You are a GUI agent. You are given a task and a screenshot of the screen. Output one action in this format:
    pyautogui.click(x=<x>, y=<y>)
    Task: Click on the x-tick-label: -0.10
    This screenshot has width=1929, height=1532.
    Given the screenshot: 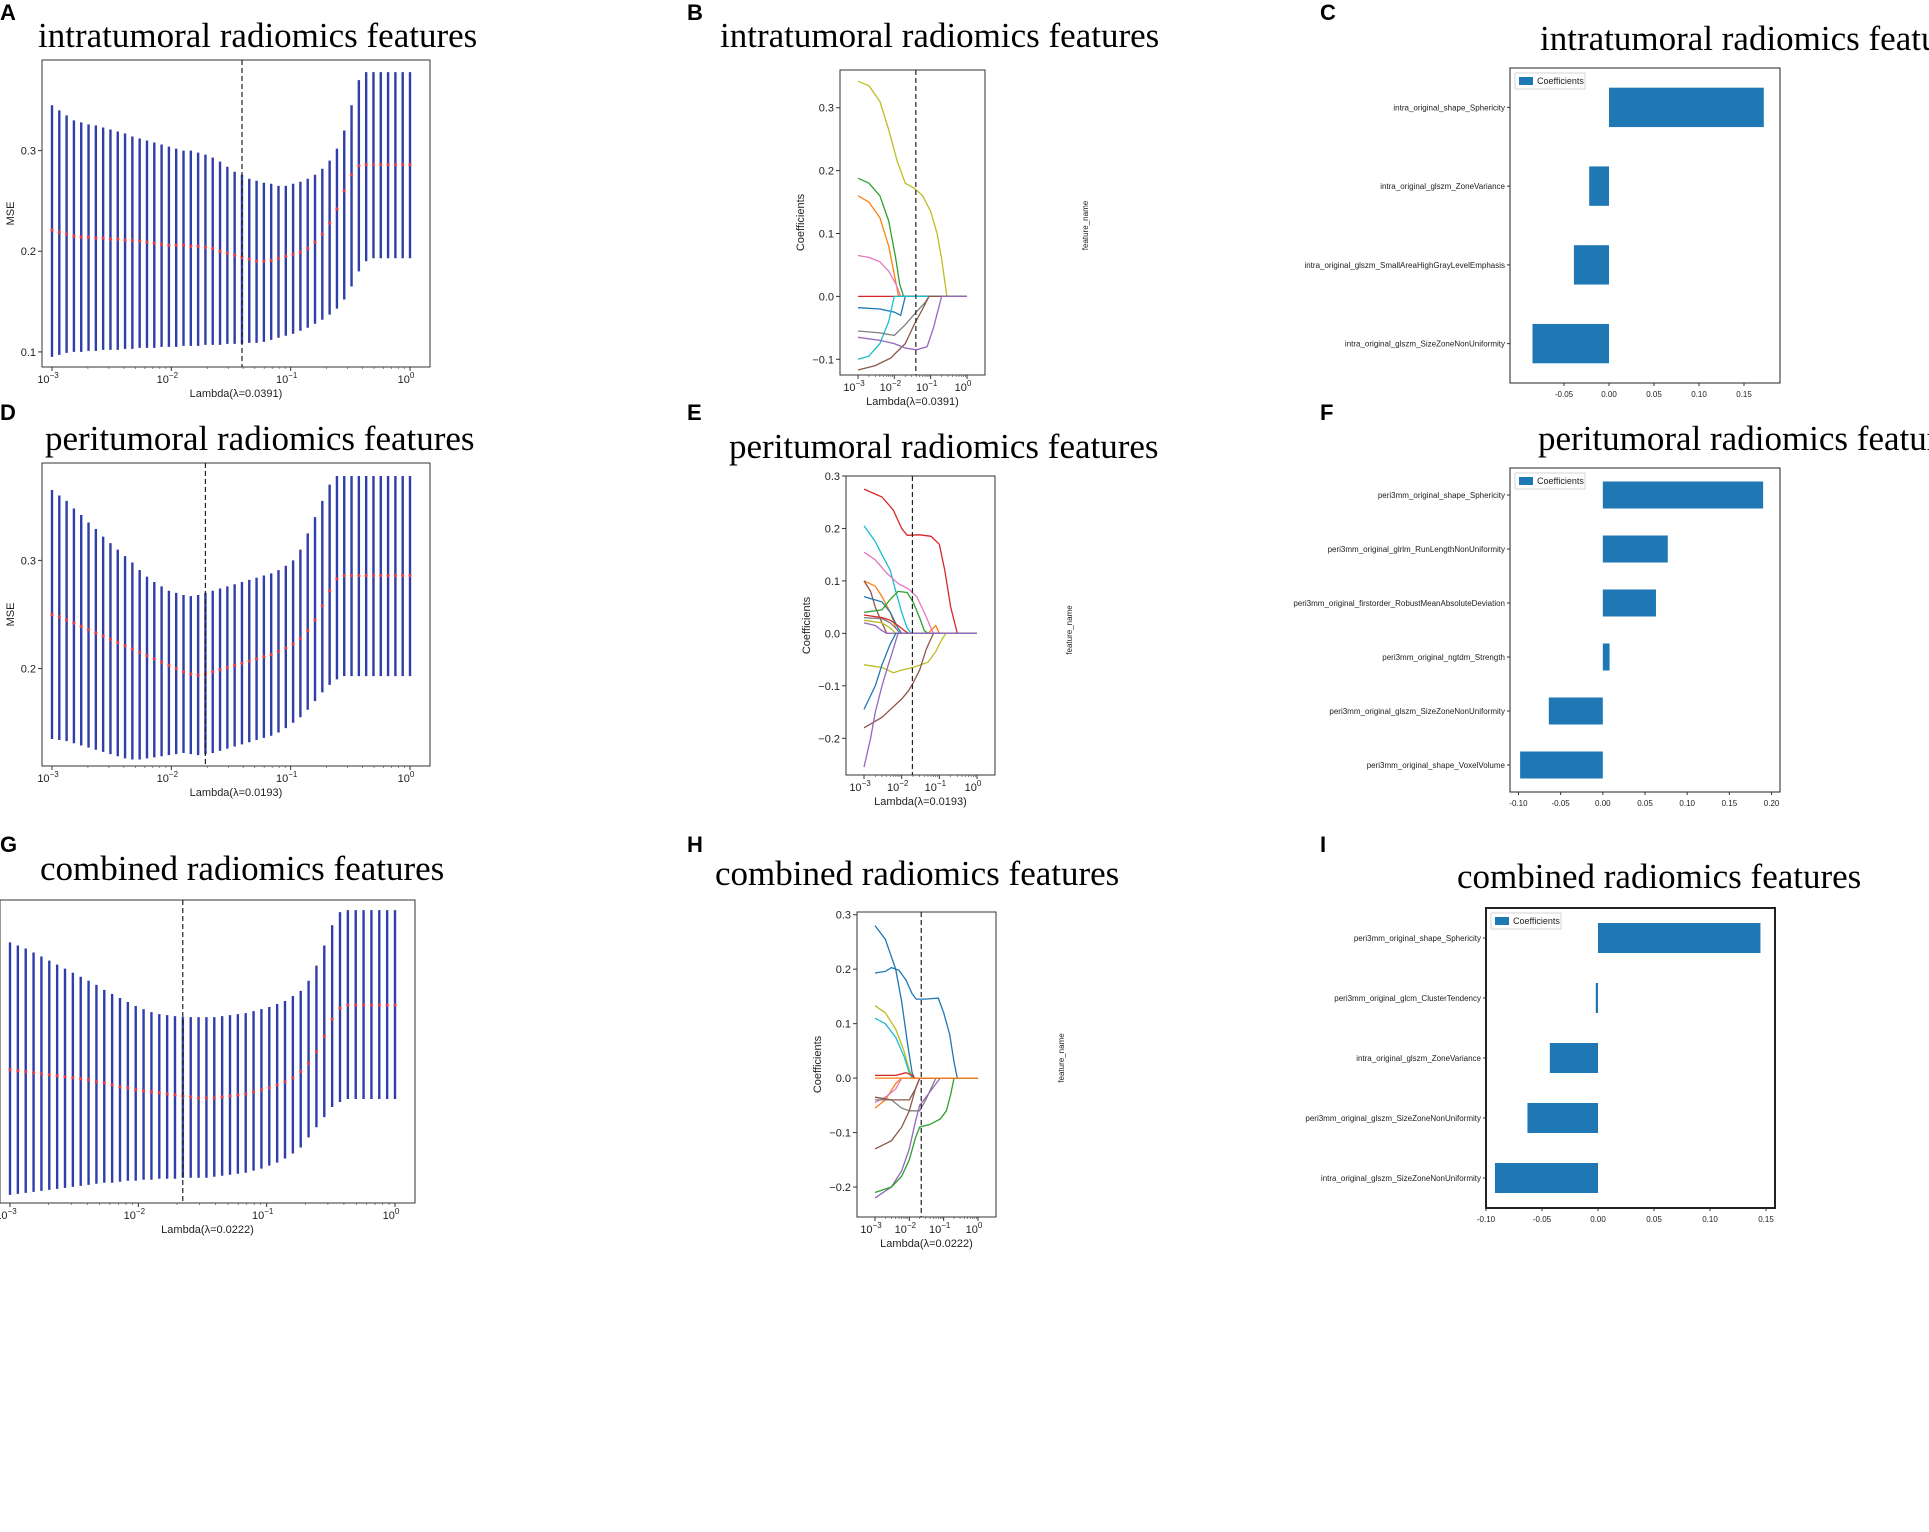 What is the action you would take?
    pyautogui.click(x=1486, y=1219)
    